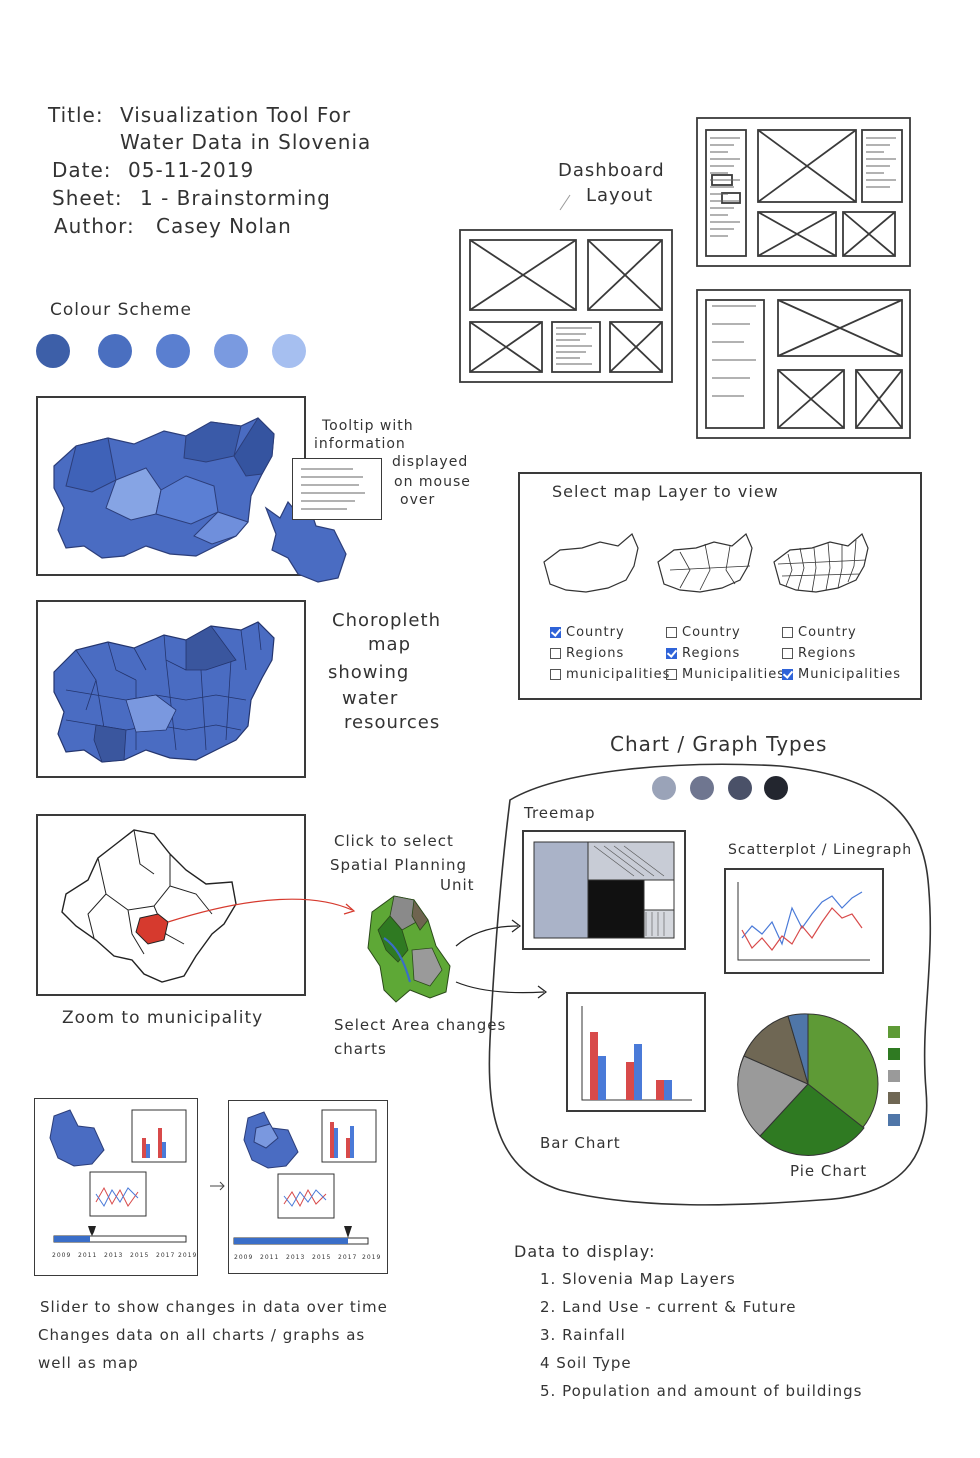 The width and height of the screenshot is (980, 1458). Describe the element at coordinates (394, 841) in the screenshot. I see `click-note-1: Click to select` at that location.